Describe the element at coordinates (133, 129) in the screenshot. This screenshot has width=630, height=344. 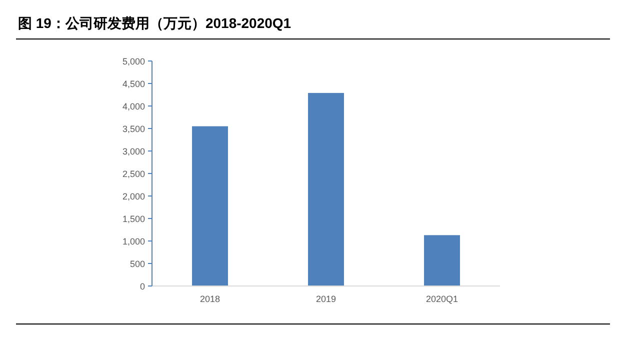
I see `y-tick-label: 3,500` at that location.